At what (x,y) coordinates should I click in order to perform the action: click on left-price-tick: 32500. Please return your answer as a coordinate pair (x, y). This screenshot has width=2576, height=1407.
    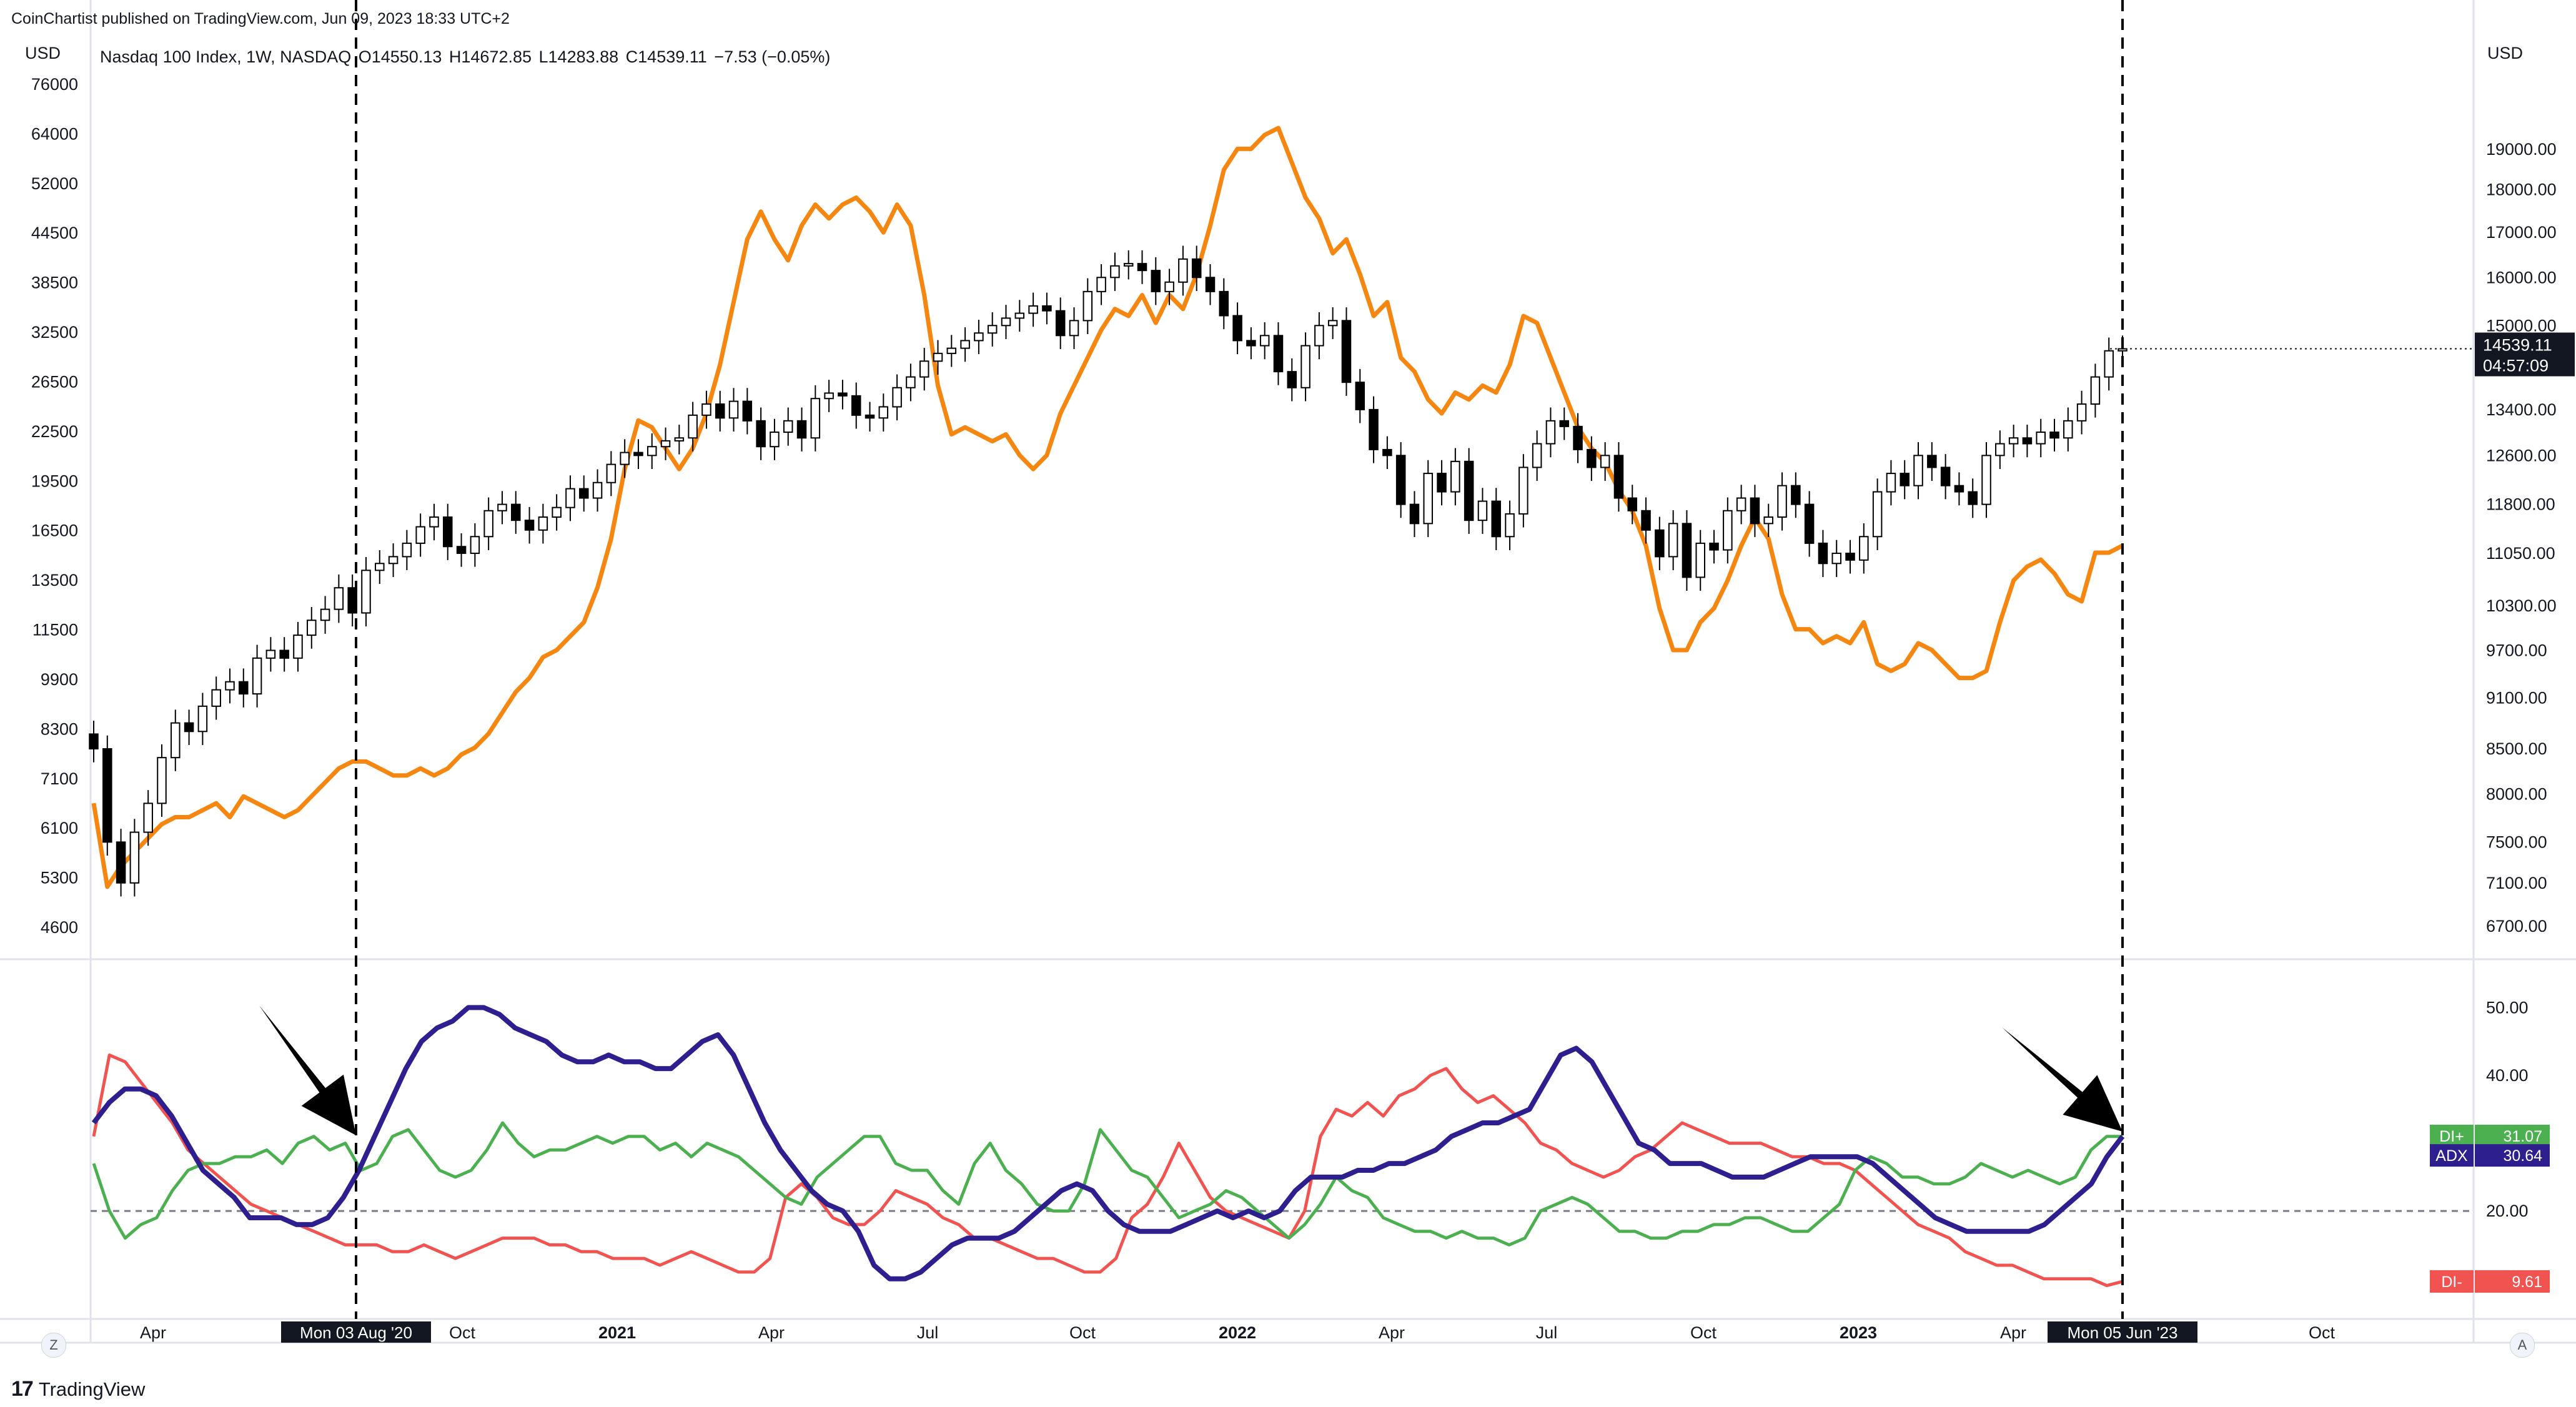
    Looking at the image, I should click on (54, 332).